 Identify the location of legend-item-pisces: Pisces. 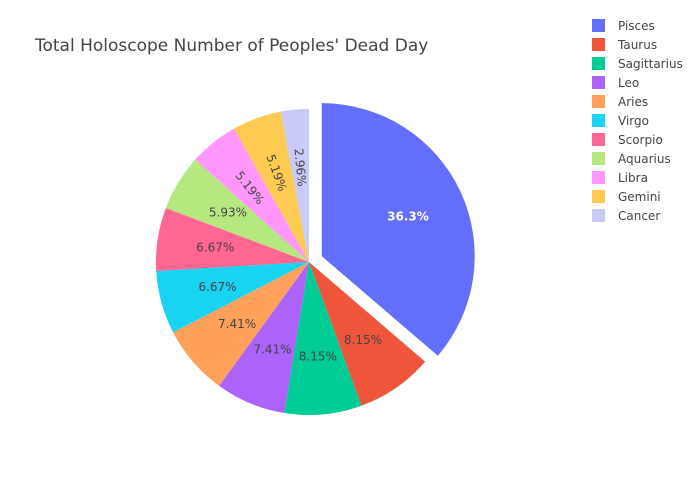
(637, 25).